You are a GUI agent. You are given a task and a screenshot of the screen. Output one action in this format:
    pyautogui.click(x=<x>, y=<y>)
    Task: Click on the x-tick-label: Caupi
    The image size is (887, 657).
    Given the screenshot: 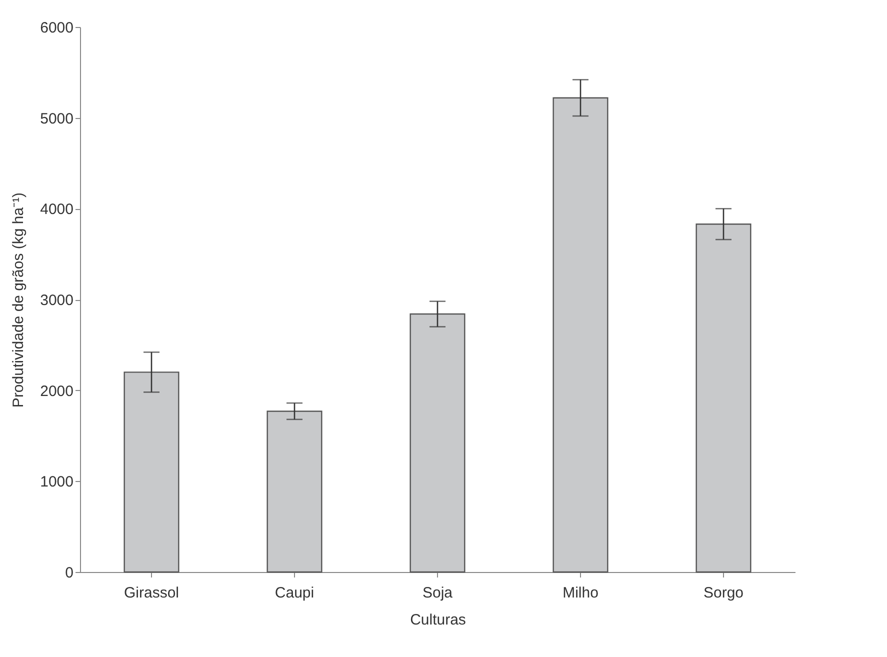 What is the action you would take?
    pyautogui.click(x=294, y=593)
    